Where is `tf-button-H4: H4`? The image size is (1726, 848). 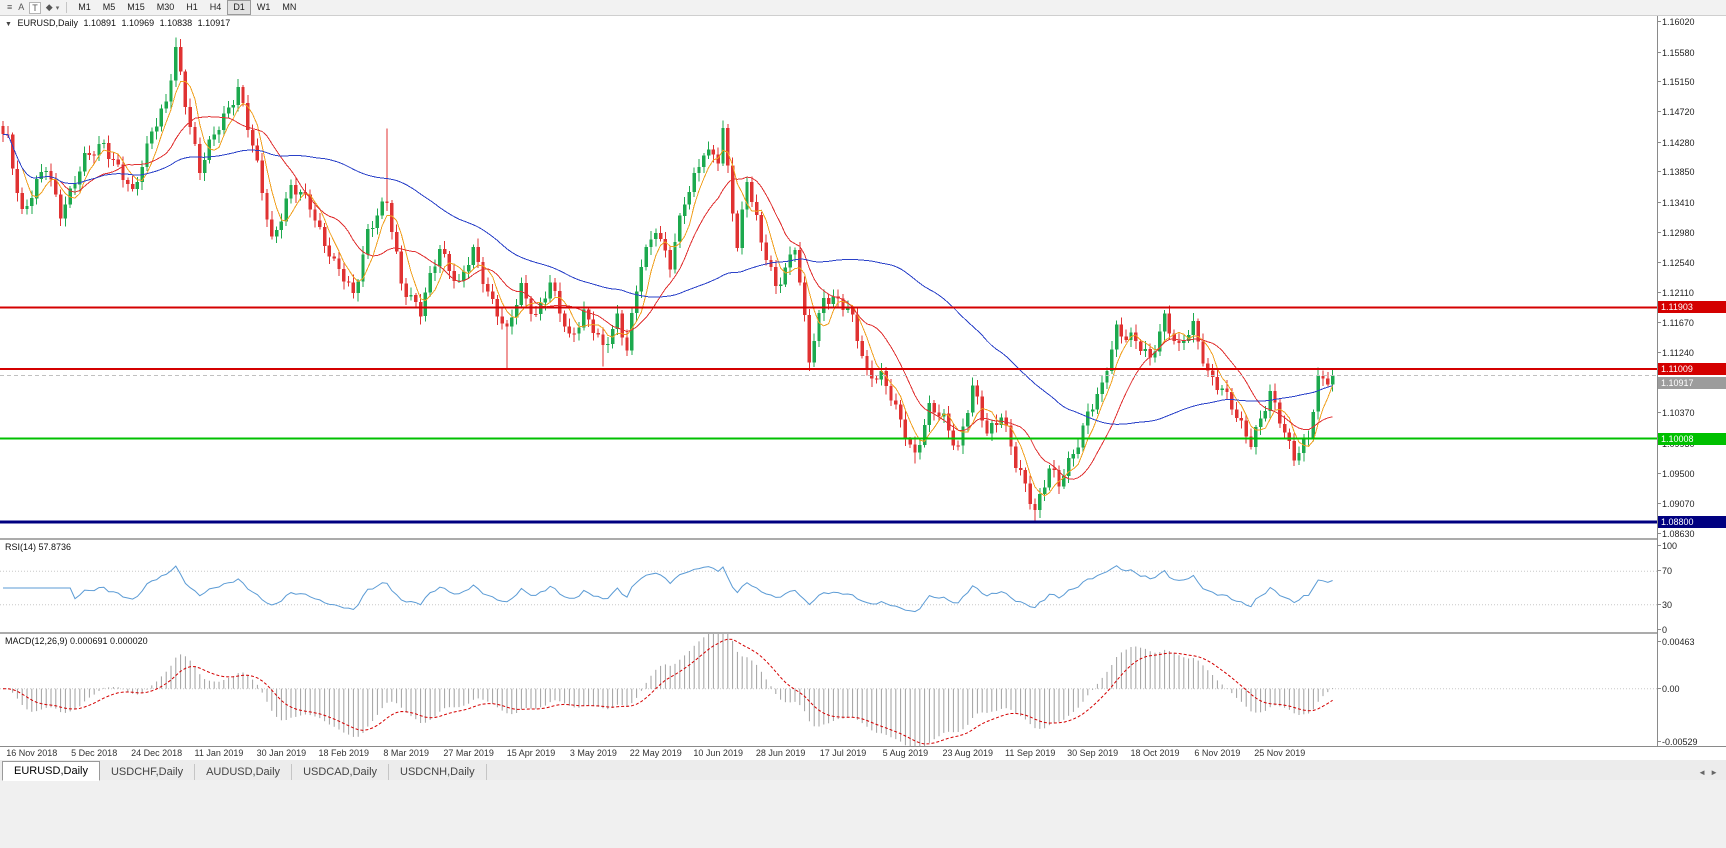 tf-button-H4: H4 is located at coordinates (215, 7).